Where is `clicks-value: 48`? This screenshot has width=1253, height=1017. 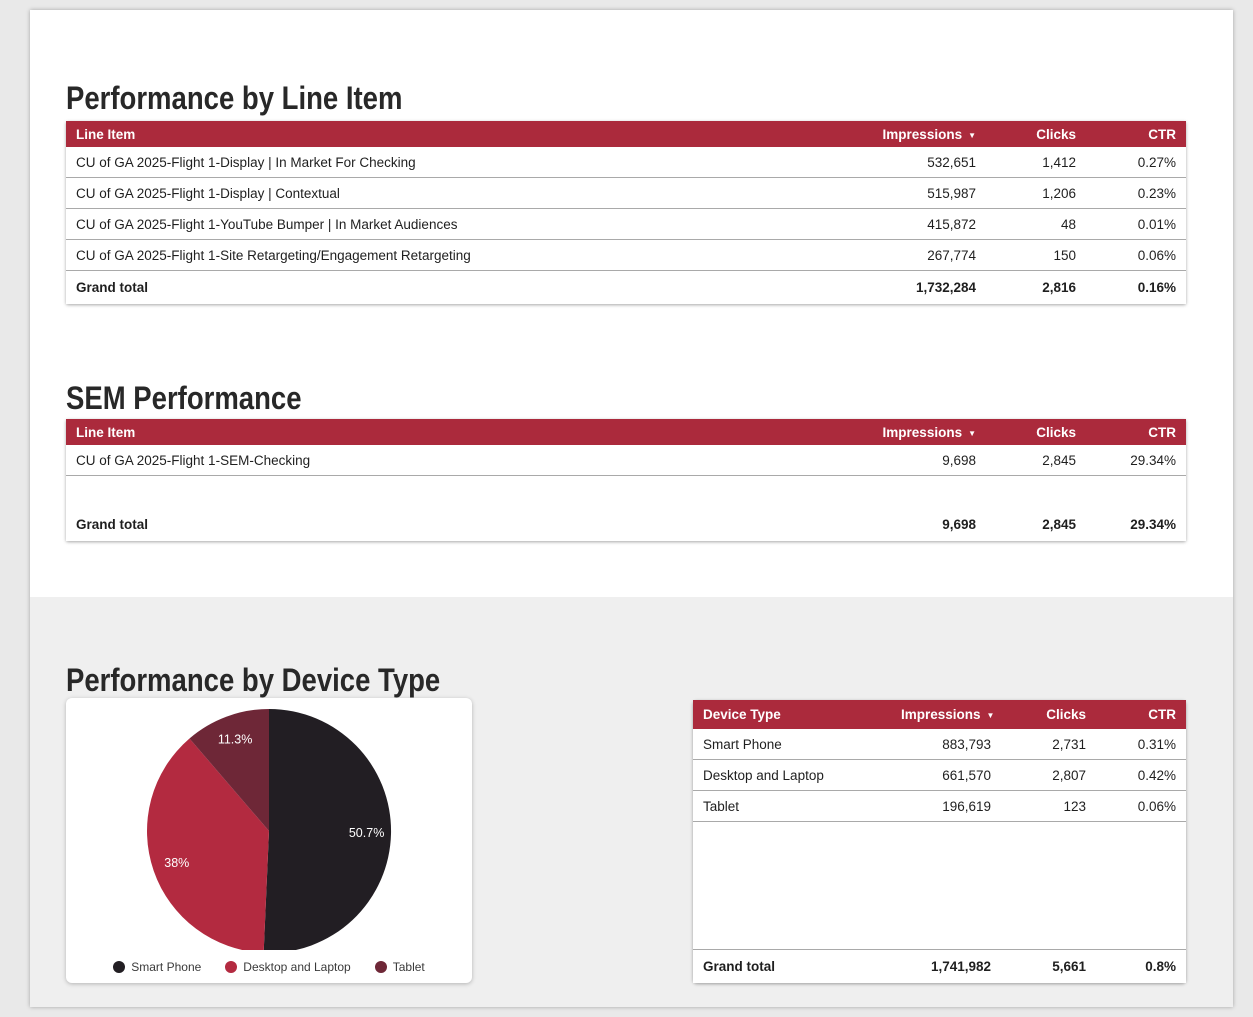 clicks-value: 48 is located at coordinates (1068, 224).